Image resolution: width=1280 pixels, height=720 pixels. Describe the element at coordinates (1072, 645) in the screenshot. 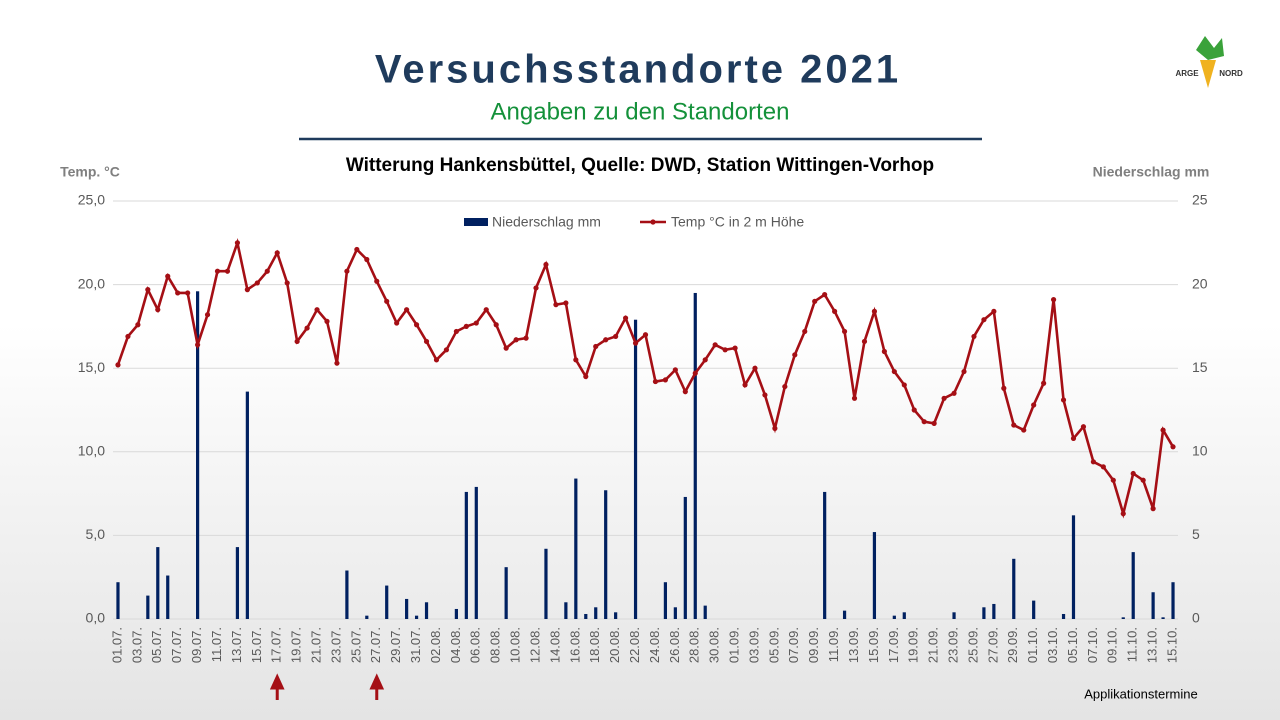

I see `x-tick-label: 05.10.` at that location.